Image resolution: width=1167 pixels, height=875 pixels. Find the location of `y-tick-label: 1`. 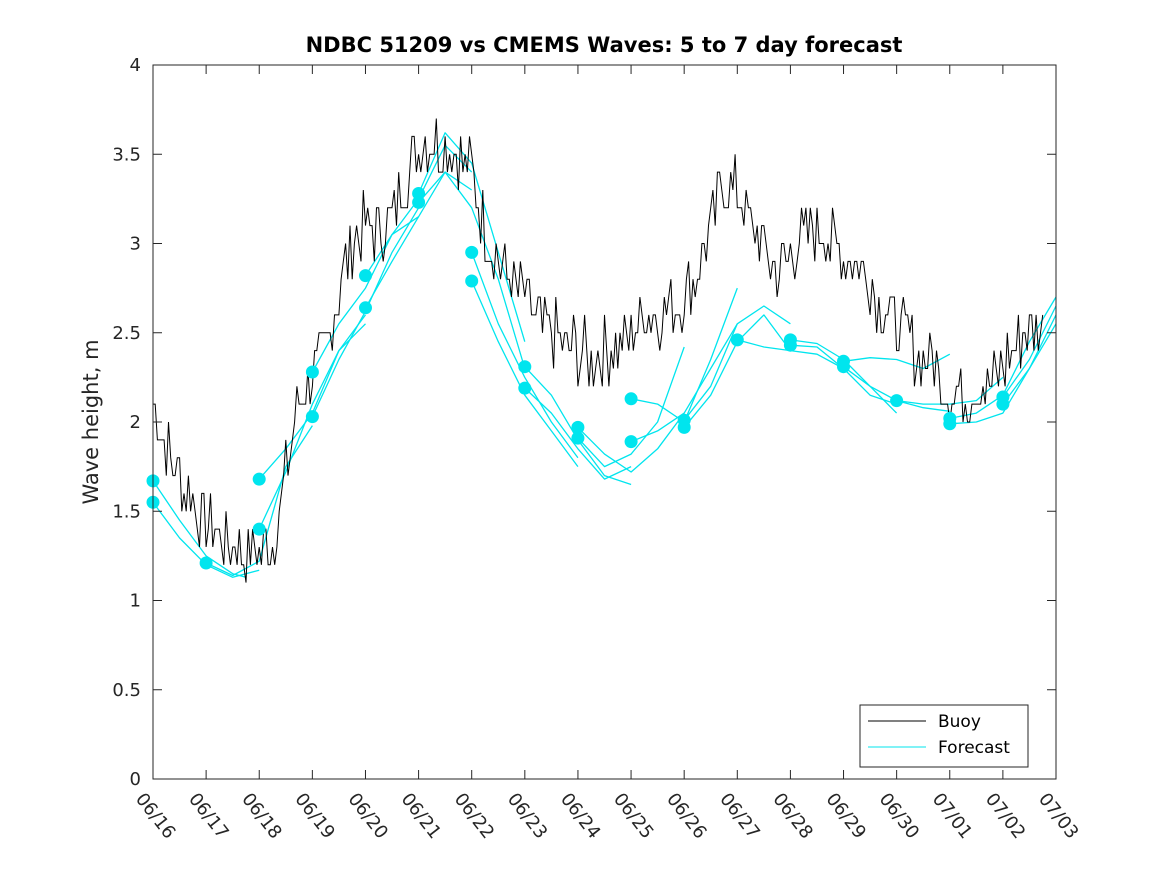

y-tick-label: 1 is located at coordinates (135, 601).